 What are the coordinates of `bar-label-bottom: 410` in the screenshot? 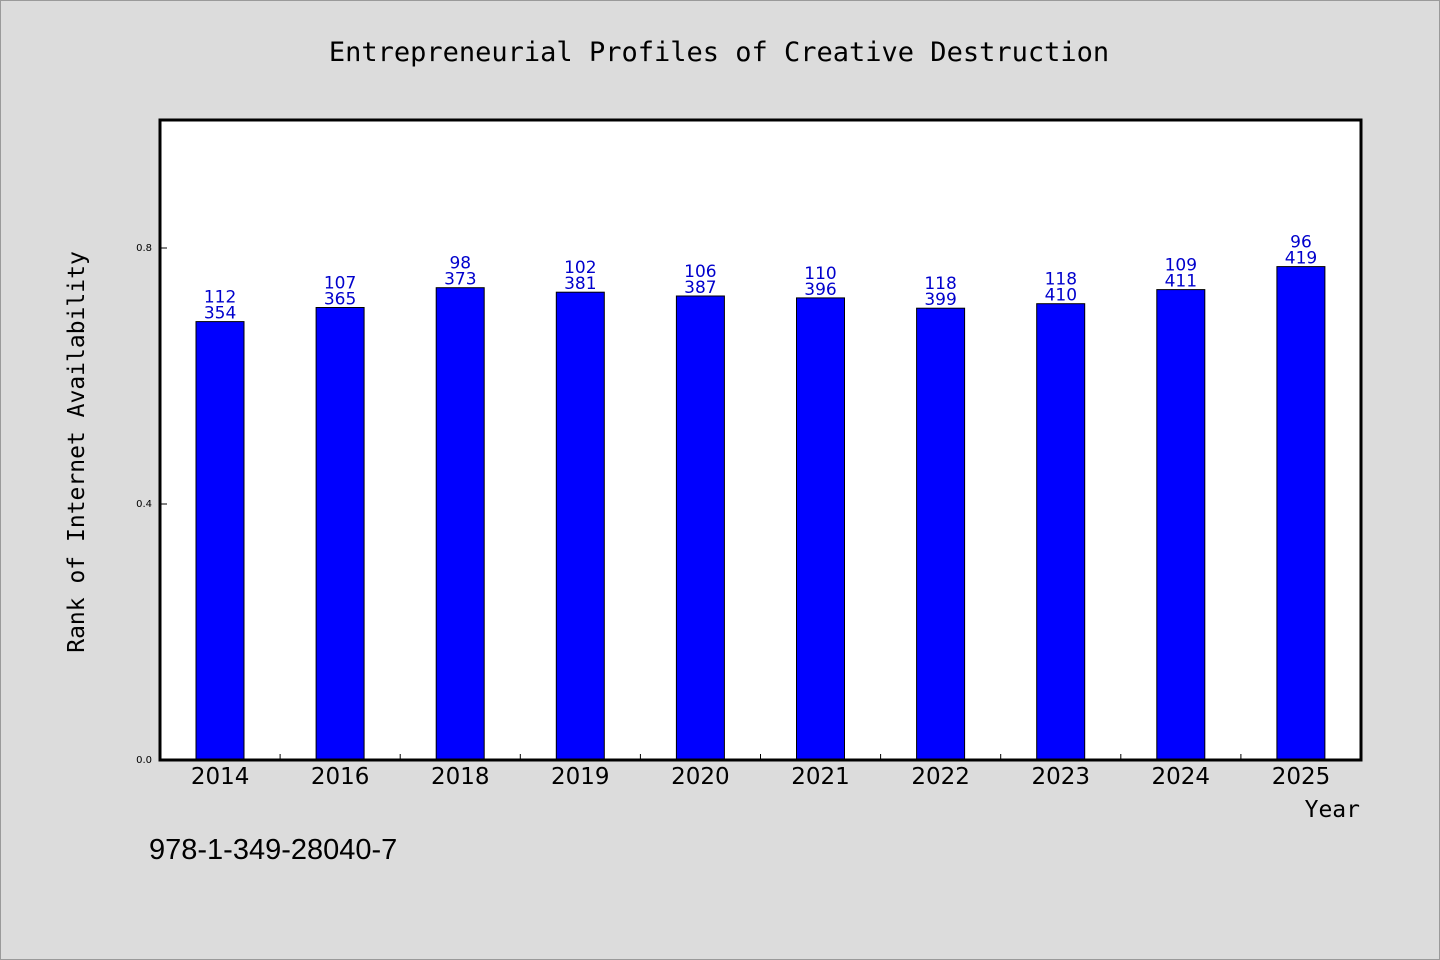 It's located at (1061, 296).